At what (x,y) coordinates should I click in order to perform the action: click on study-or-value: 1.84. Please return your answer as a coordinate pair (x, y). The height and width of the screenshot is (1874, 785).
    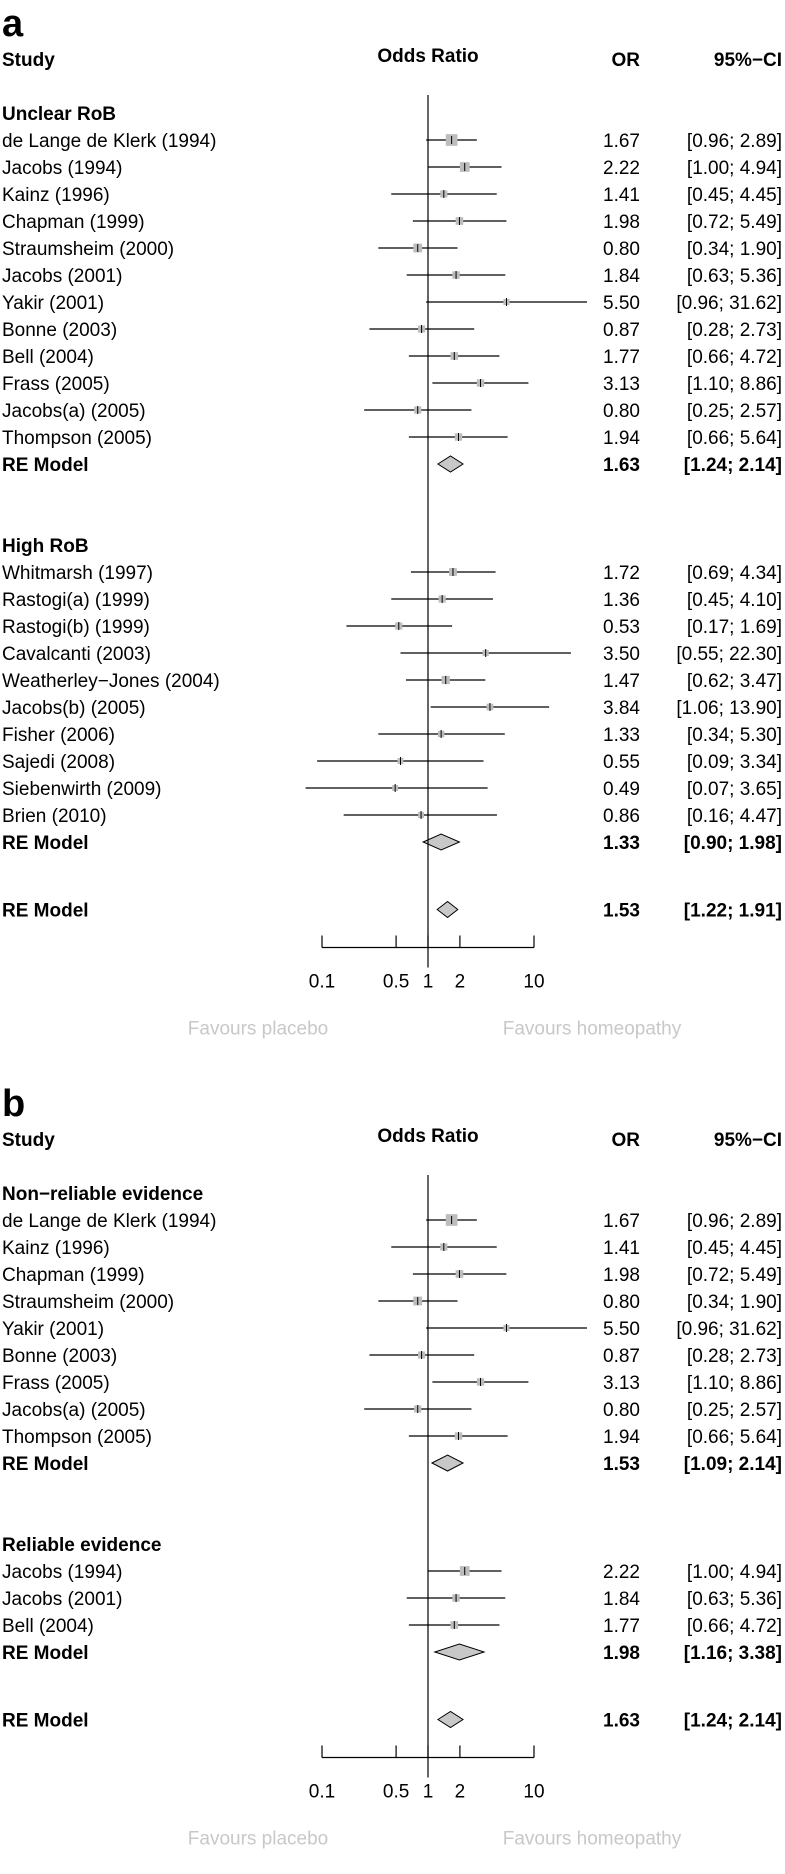
    Looking at the image, I should click on (621, 1599).